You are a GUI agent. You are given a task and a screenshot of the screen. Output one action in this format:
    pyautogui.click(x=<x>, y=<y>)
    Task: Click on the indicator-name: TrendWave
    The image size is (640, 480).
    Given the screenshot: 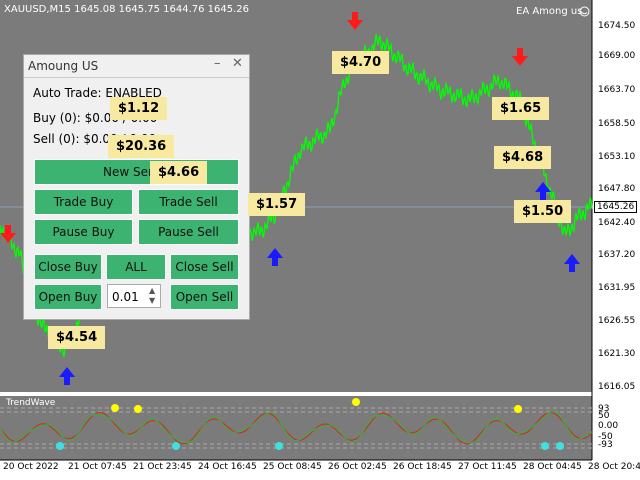 What is the action you would take?
    pyautogui.click(x=31, y=403)
    